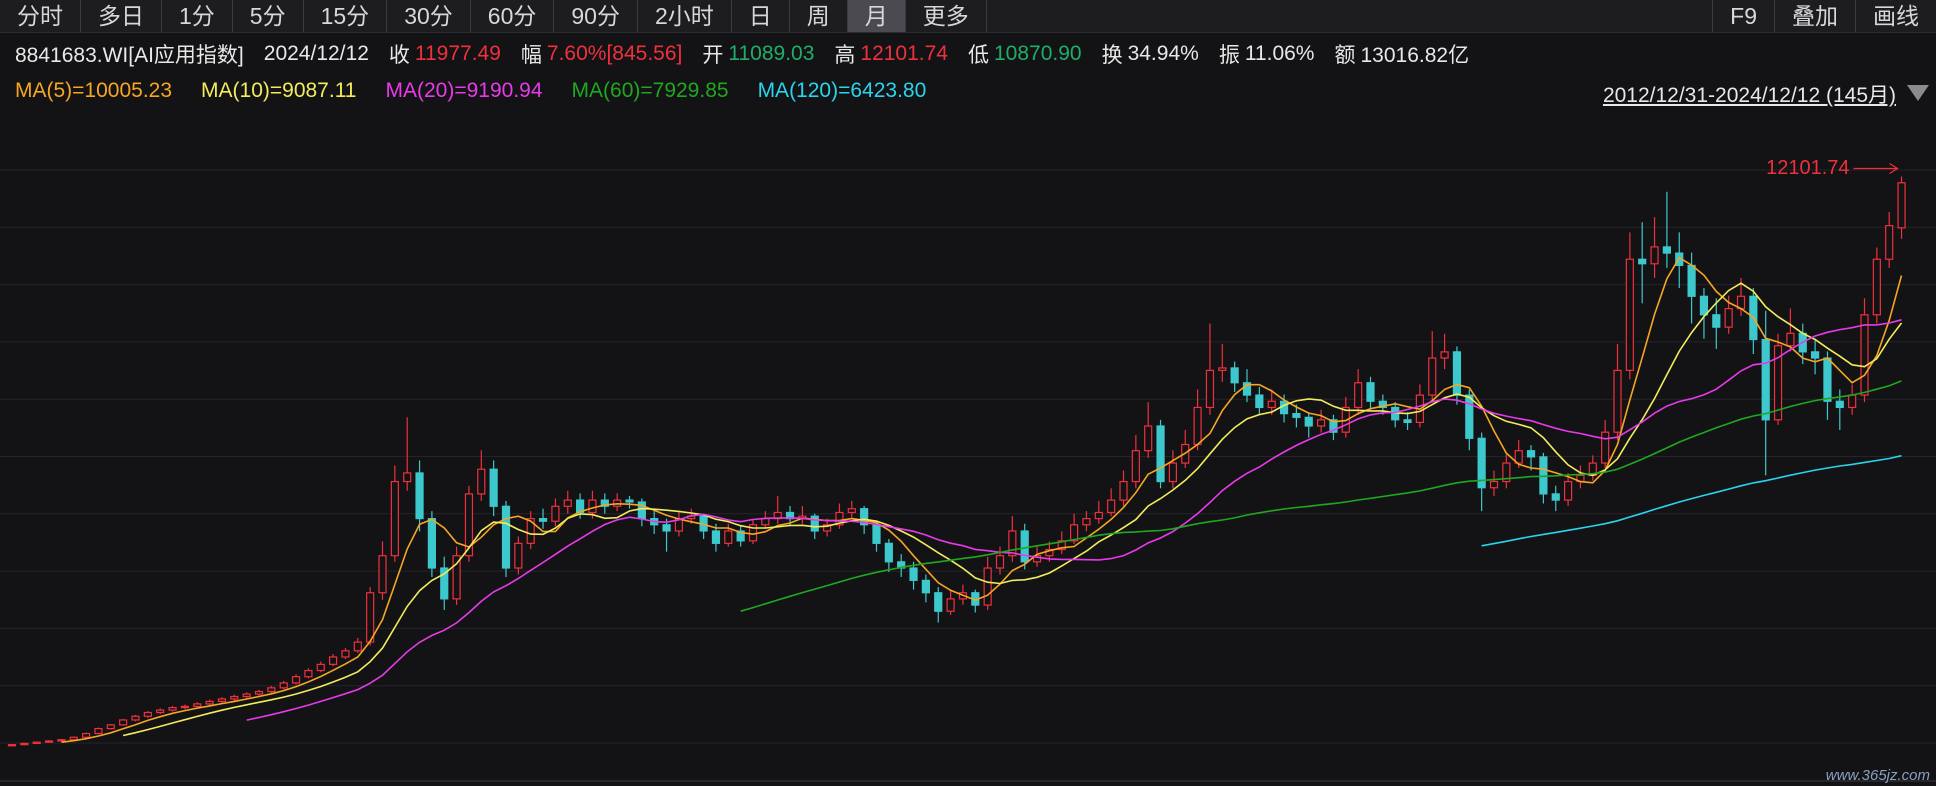 The width and height of the screenshot is (1936, 786). What do you see at coordinates (761, 16) in the screenshot?
I see `period-button: 日` at bounding box center [761, 16].